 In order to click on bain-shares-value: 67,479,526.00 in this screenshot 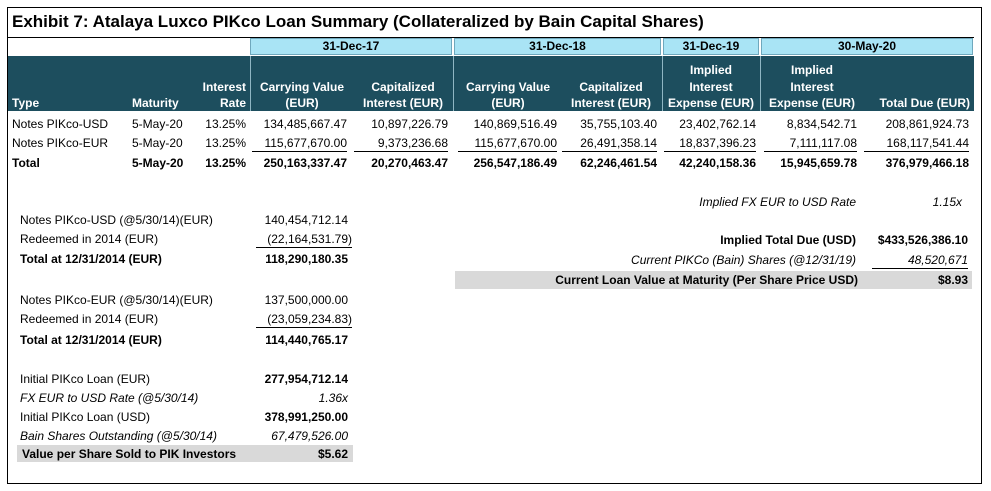, I will do `click(309, 436)`.